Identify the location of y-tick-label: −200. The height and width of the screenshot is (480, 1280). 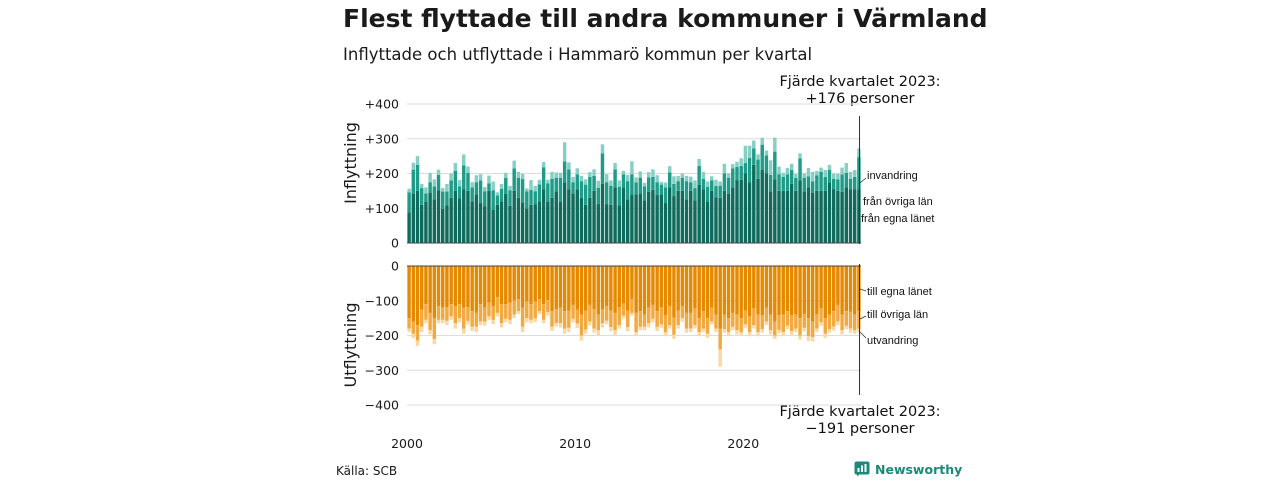
(382, 335).